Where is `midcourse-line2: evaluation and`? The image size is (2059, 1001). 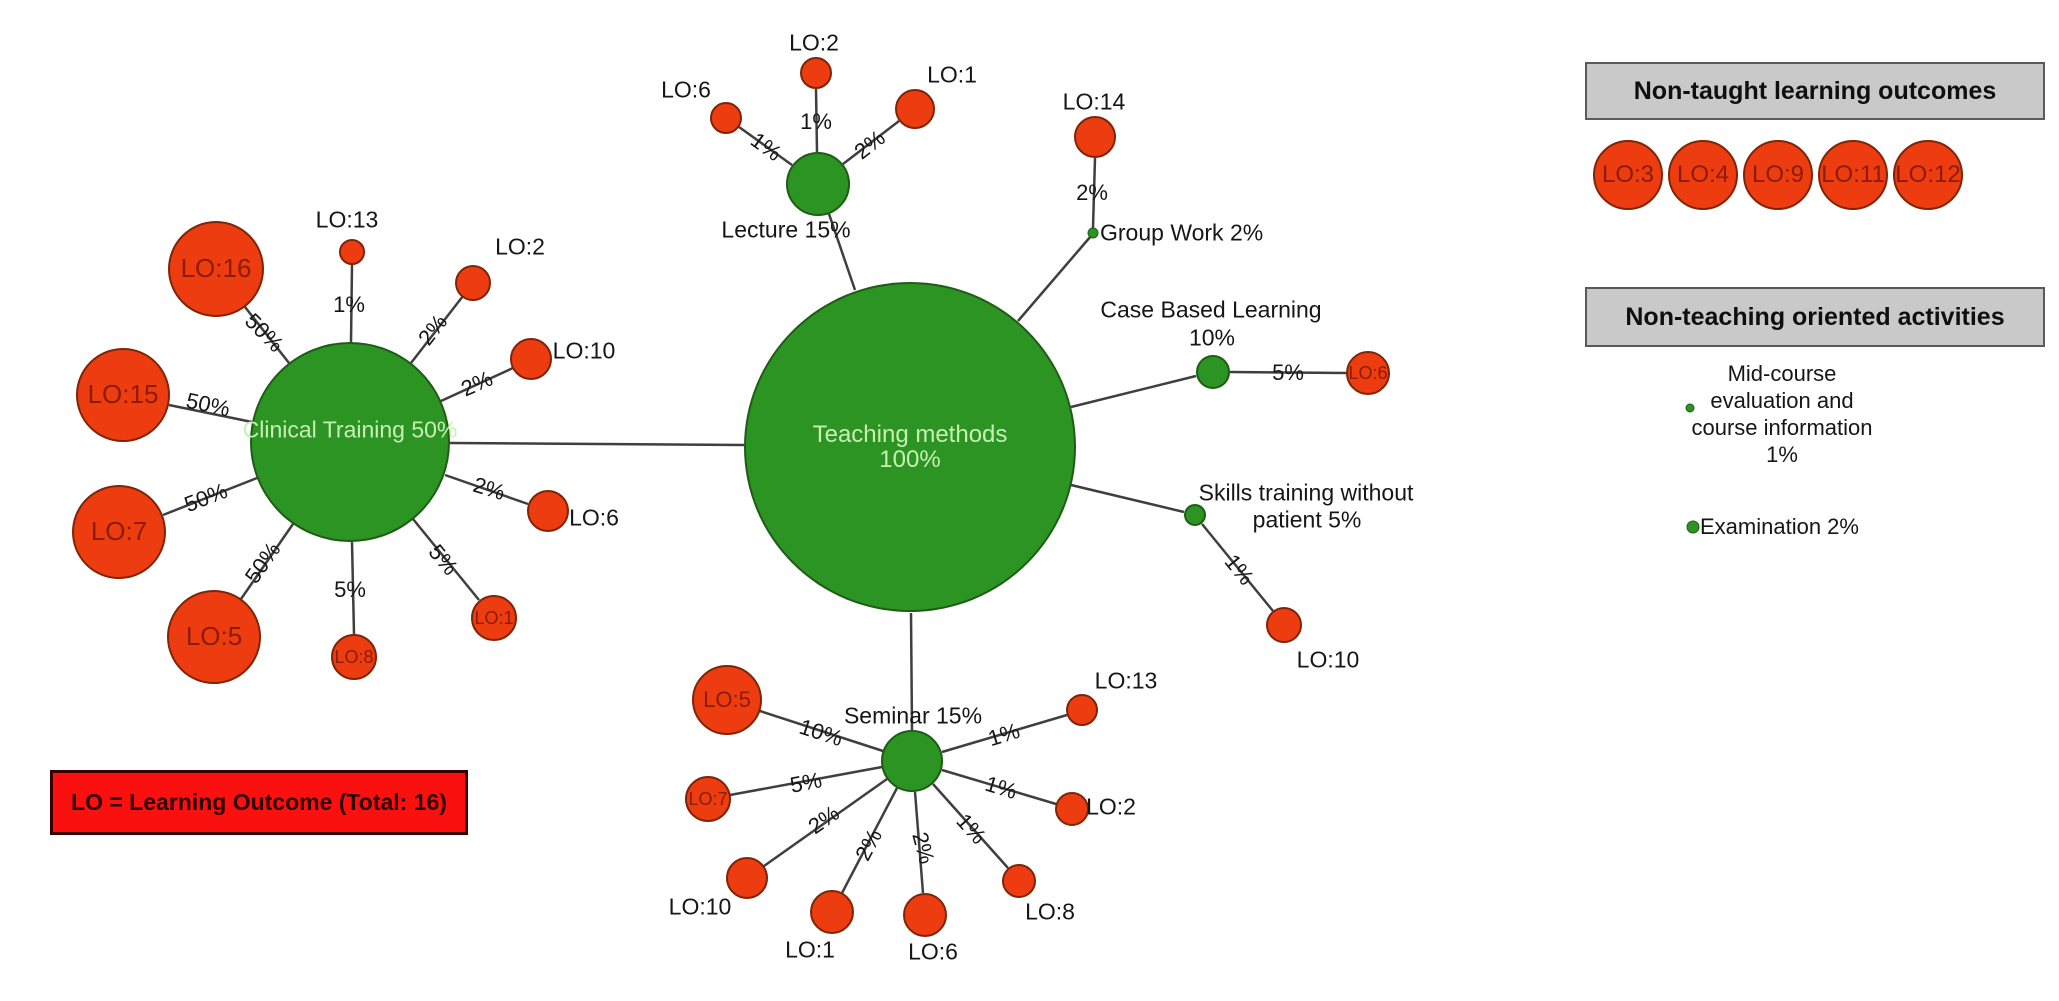 midcourse-line2: evaluation and is located at coordinates (1782, 400).